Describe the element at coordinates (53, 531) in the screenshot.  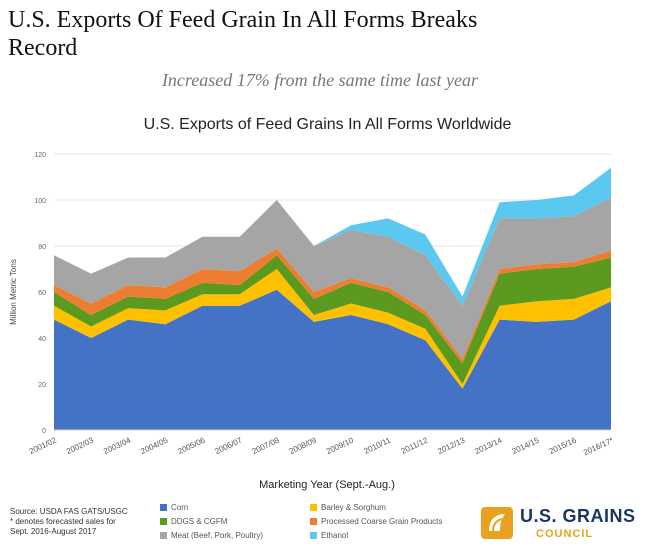
I see `source-line-3: Sept. 2016-August 2017` at that location.